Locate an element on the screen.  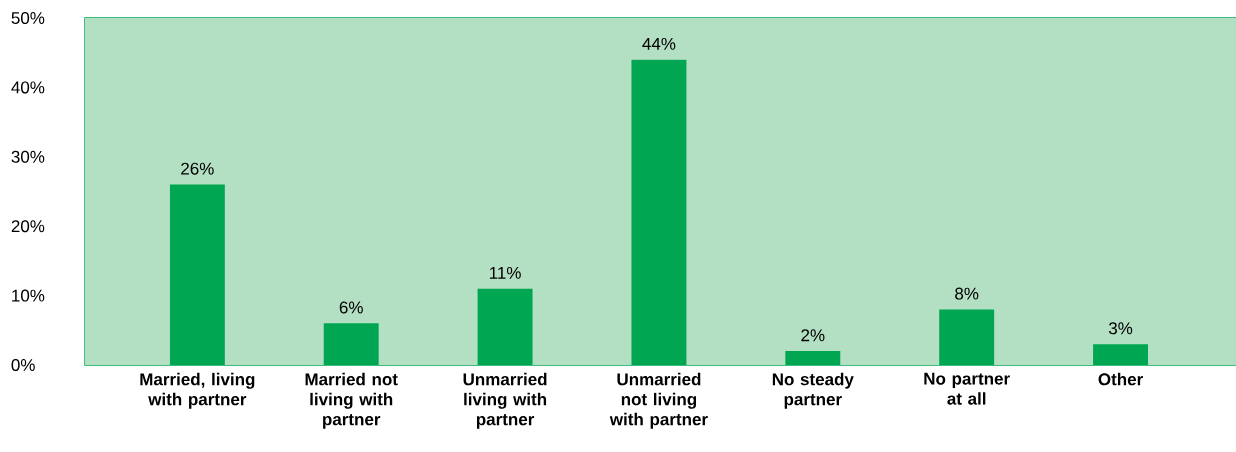
x-tick-label: Unmarried not living with partner is located at coordinates (658, 400).